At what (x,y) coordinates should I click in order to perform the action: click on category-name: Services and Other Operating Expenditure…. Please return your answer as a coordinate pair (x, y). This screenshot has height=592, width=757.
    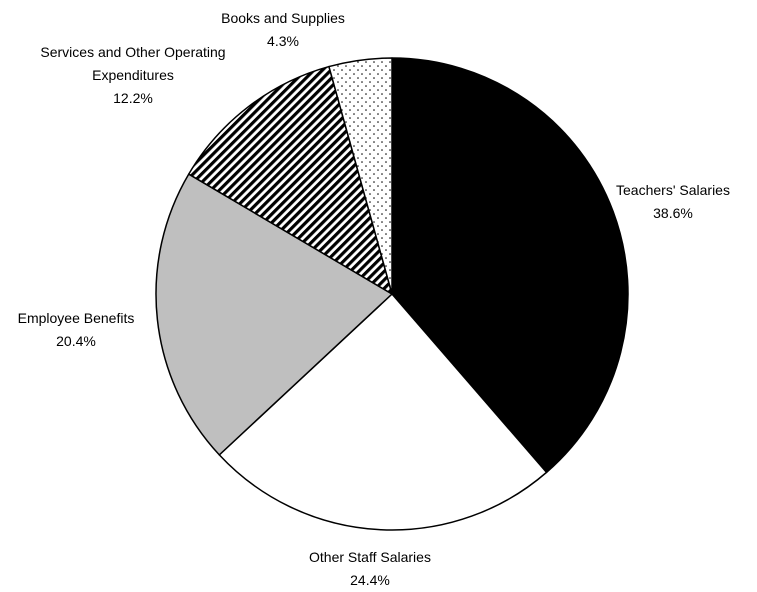
    Looking at the image, I should click on (133, 63).